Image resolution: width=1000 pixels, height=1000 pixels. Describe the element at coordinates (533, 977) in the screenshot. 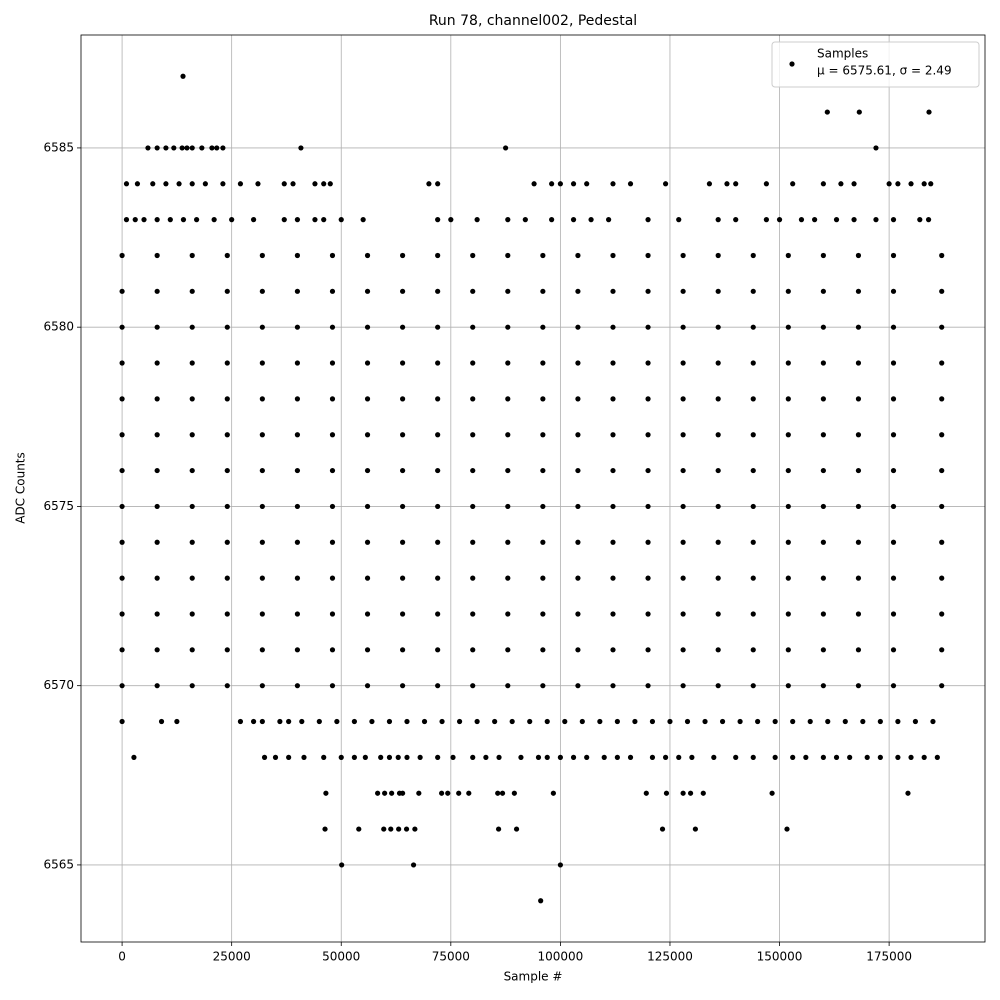

I see `x-axis-label: Sample #` at that location.